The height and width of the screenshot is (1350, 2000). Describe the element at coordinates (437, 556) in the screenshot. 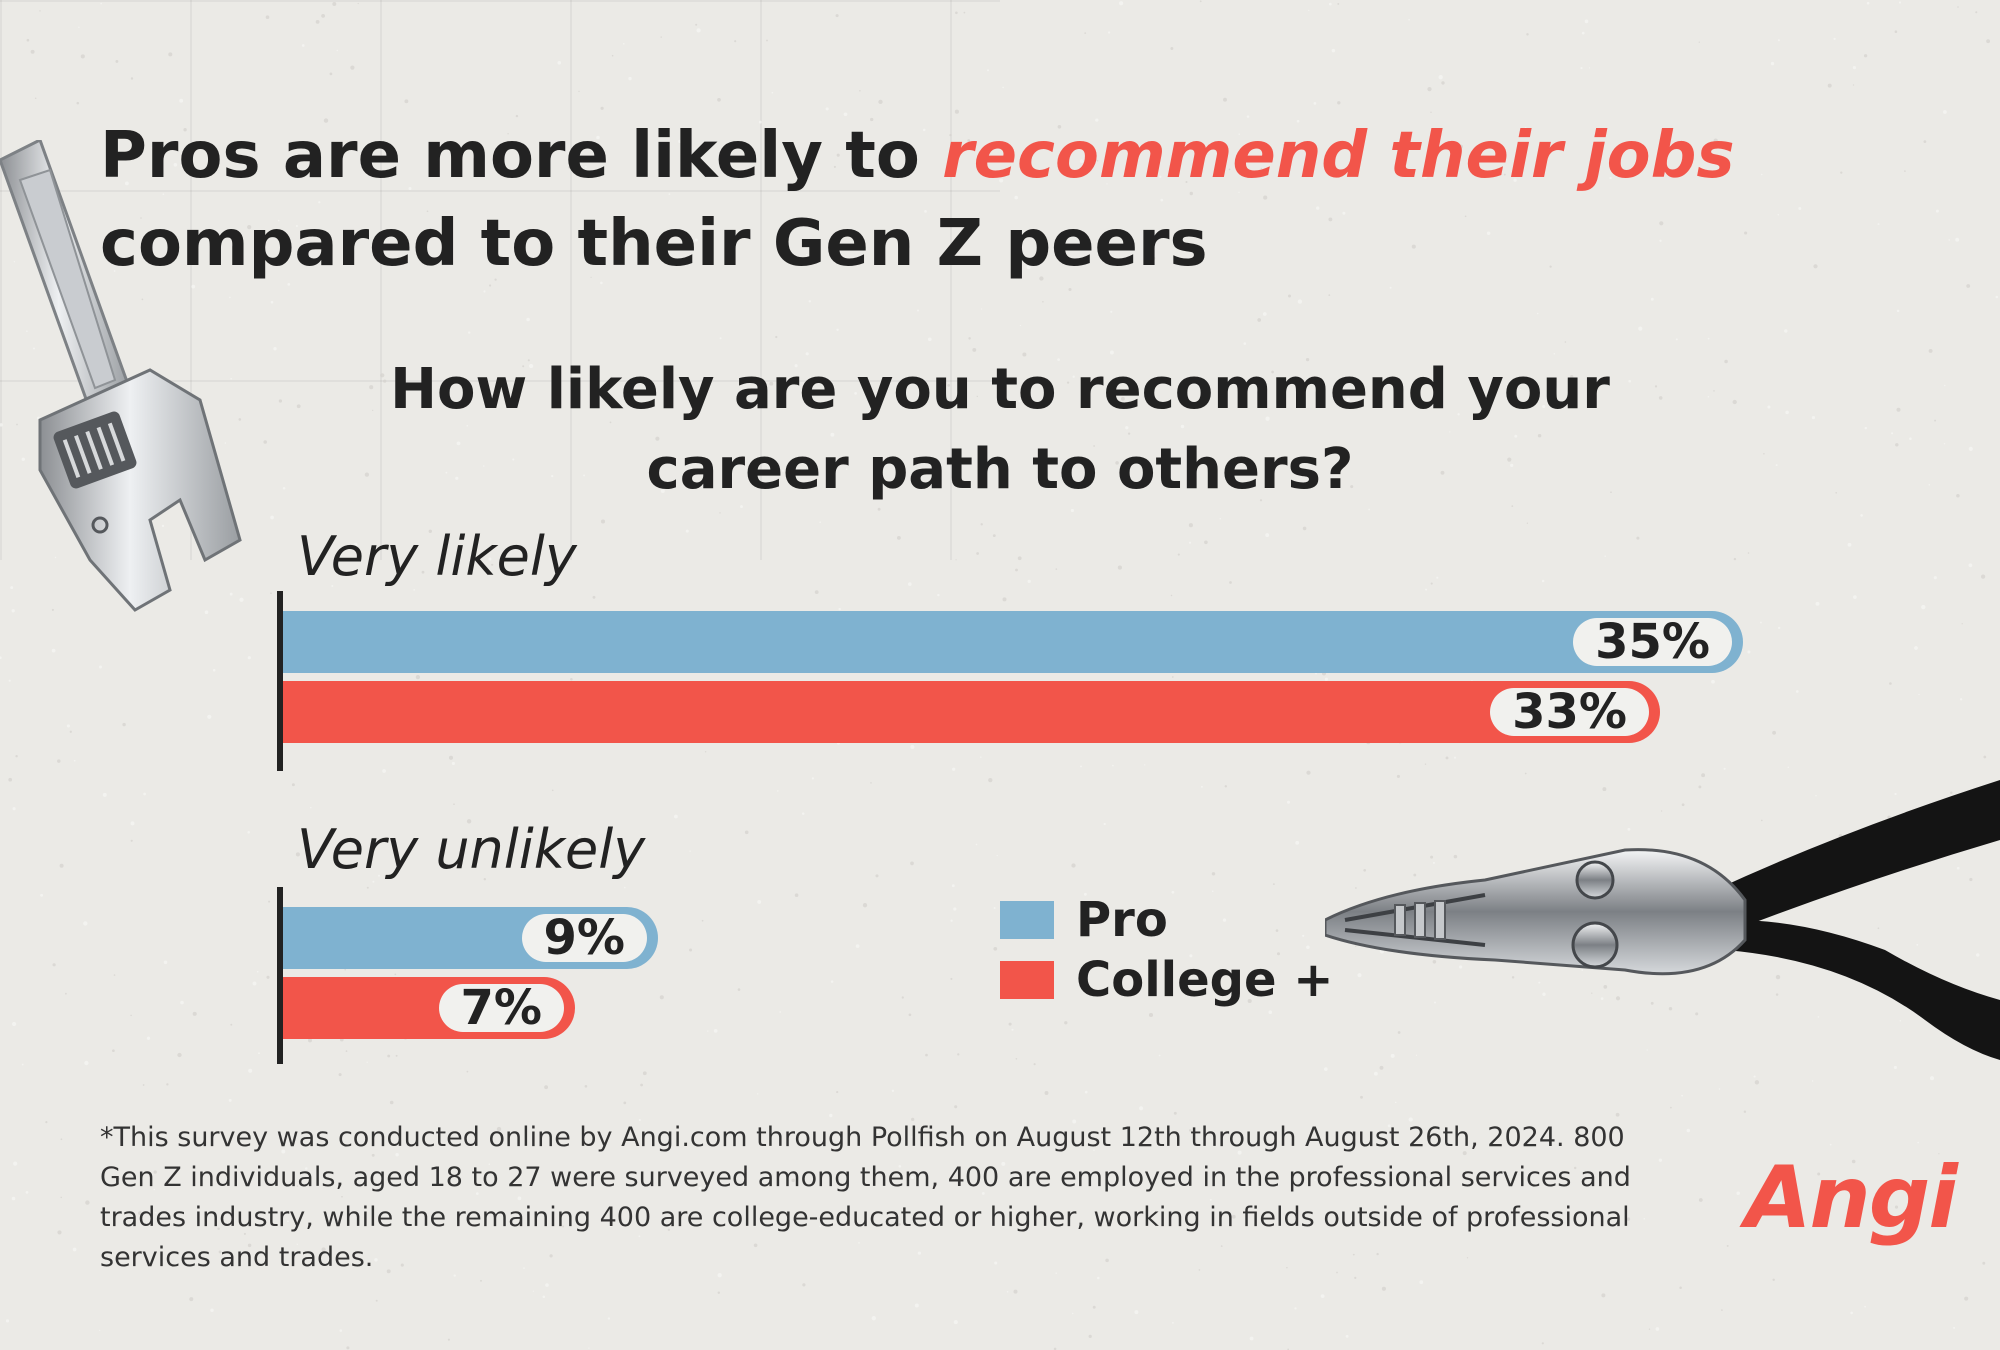

I see `category-label-very-likely: Very likely` at that location.